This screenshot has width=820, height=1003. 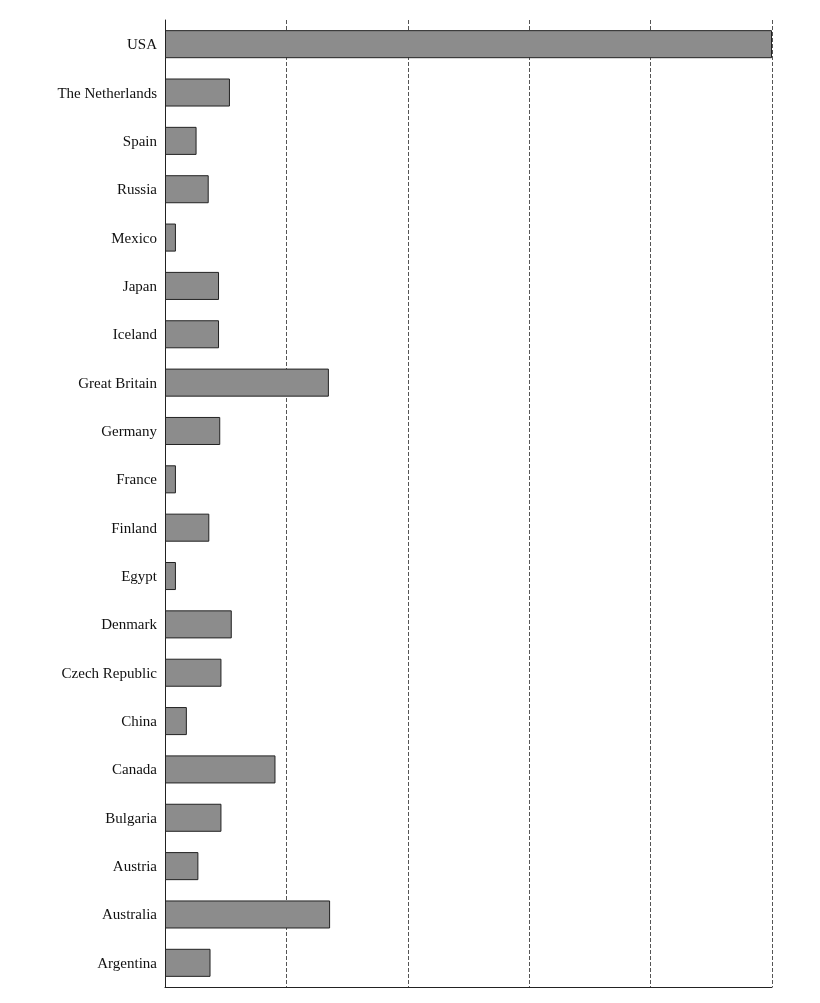 I want to click on y-tick-label: Canada, so click(x=135, y=769).